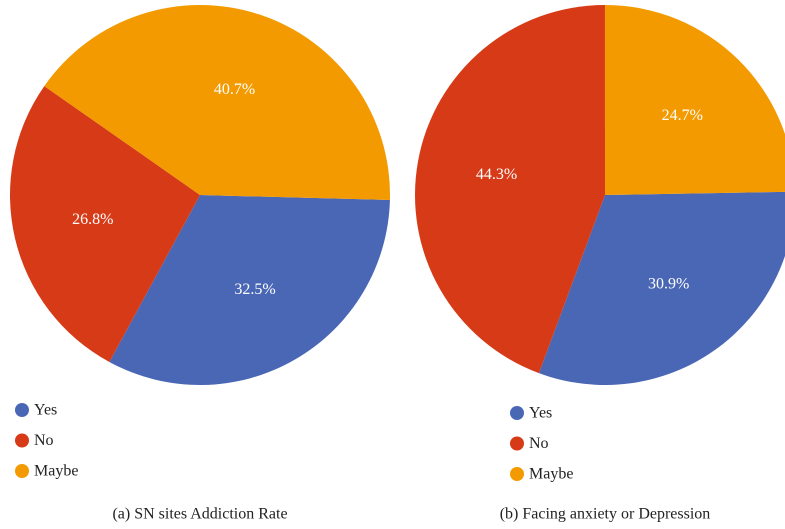 The height and width of the screenshot is (529, 785). What do you see at coordinates (92, 219) in the screenshot?
I see `slice-label: 26.8%` at bounding box center [92, 219].